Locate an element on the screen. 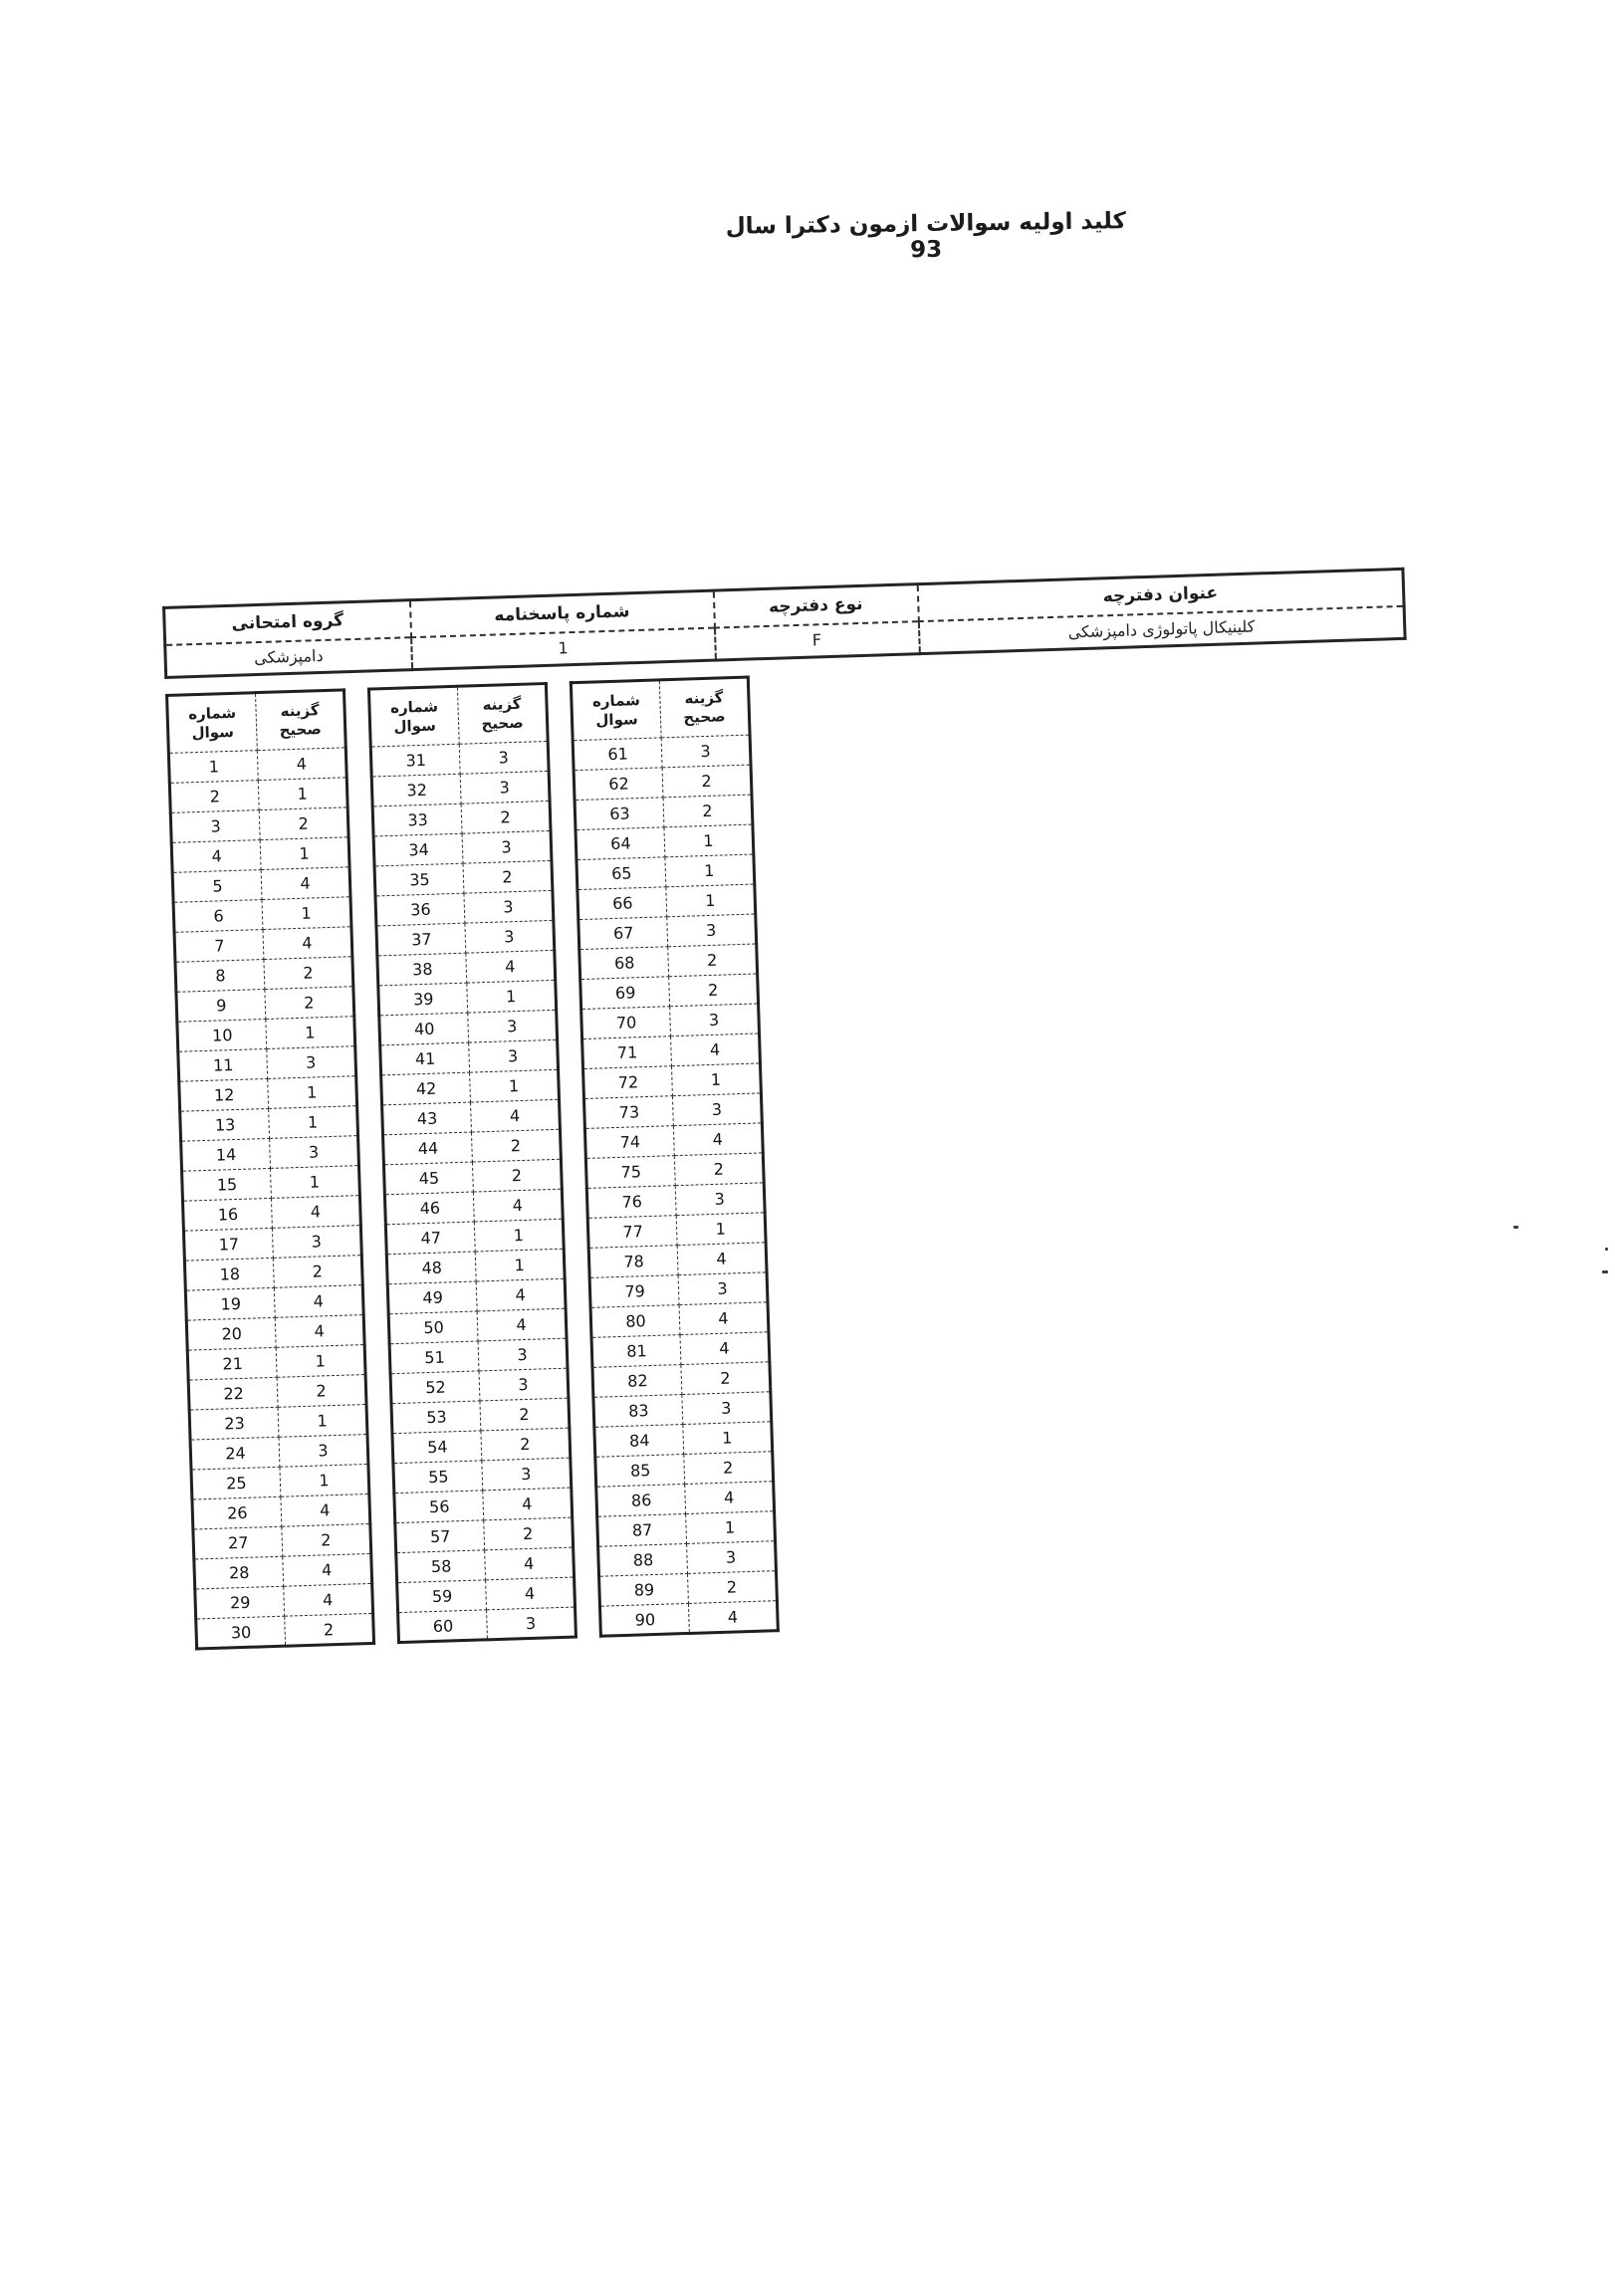  question-number-cell: 25 is located at coordinates (235, 1483).